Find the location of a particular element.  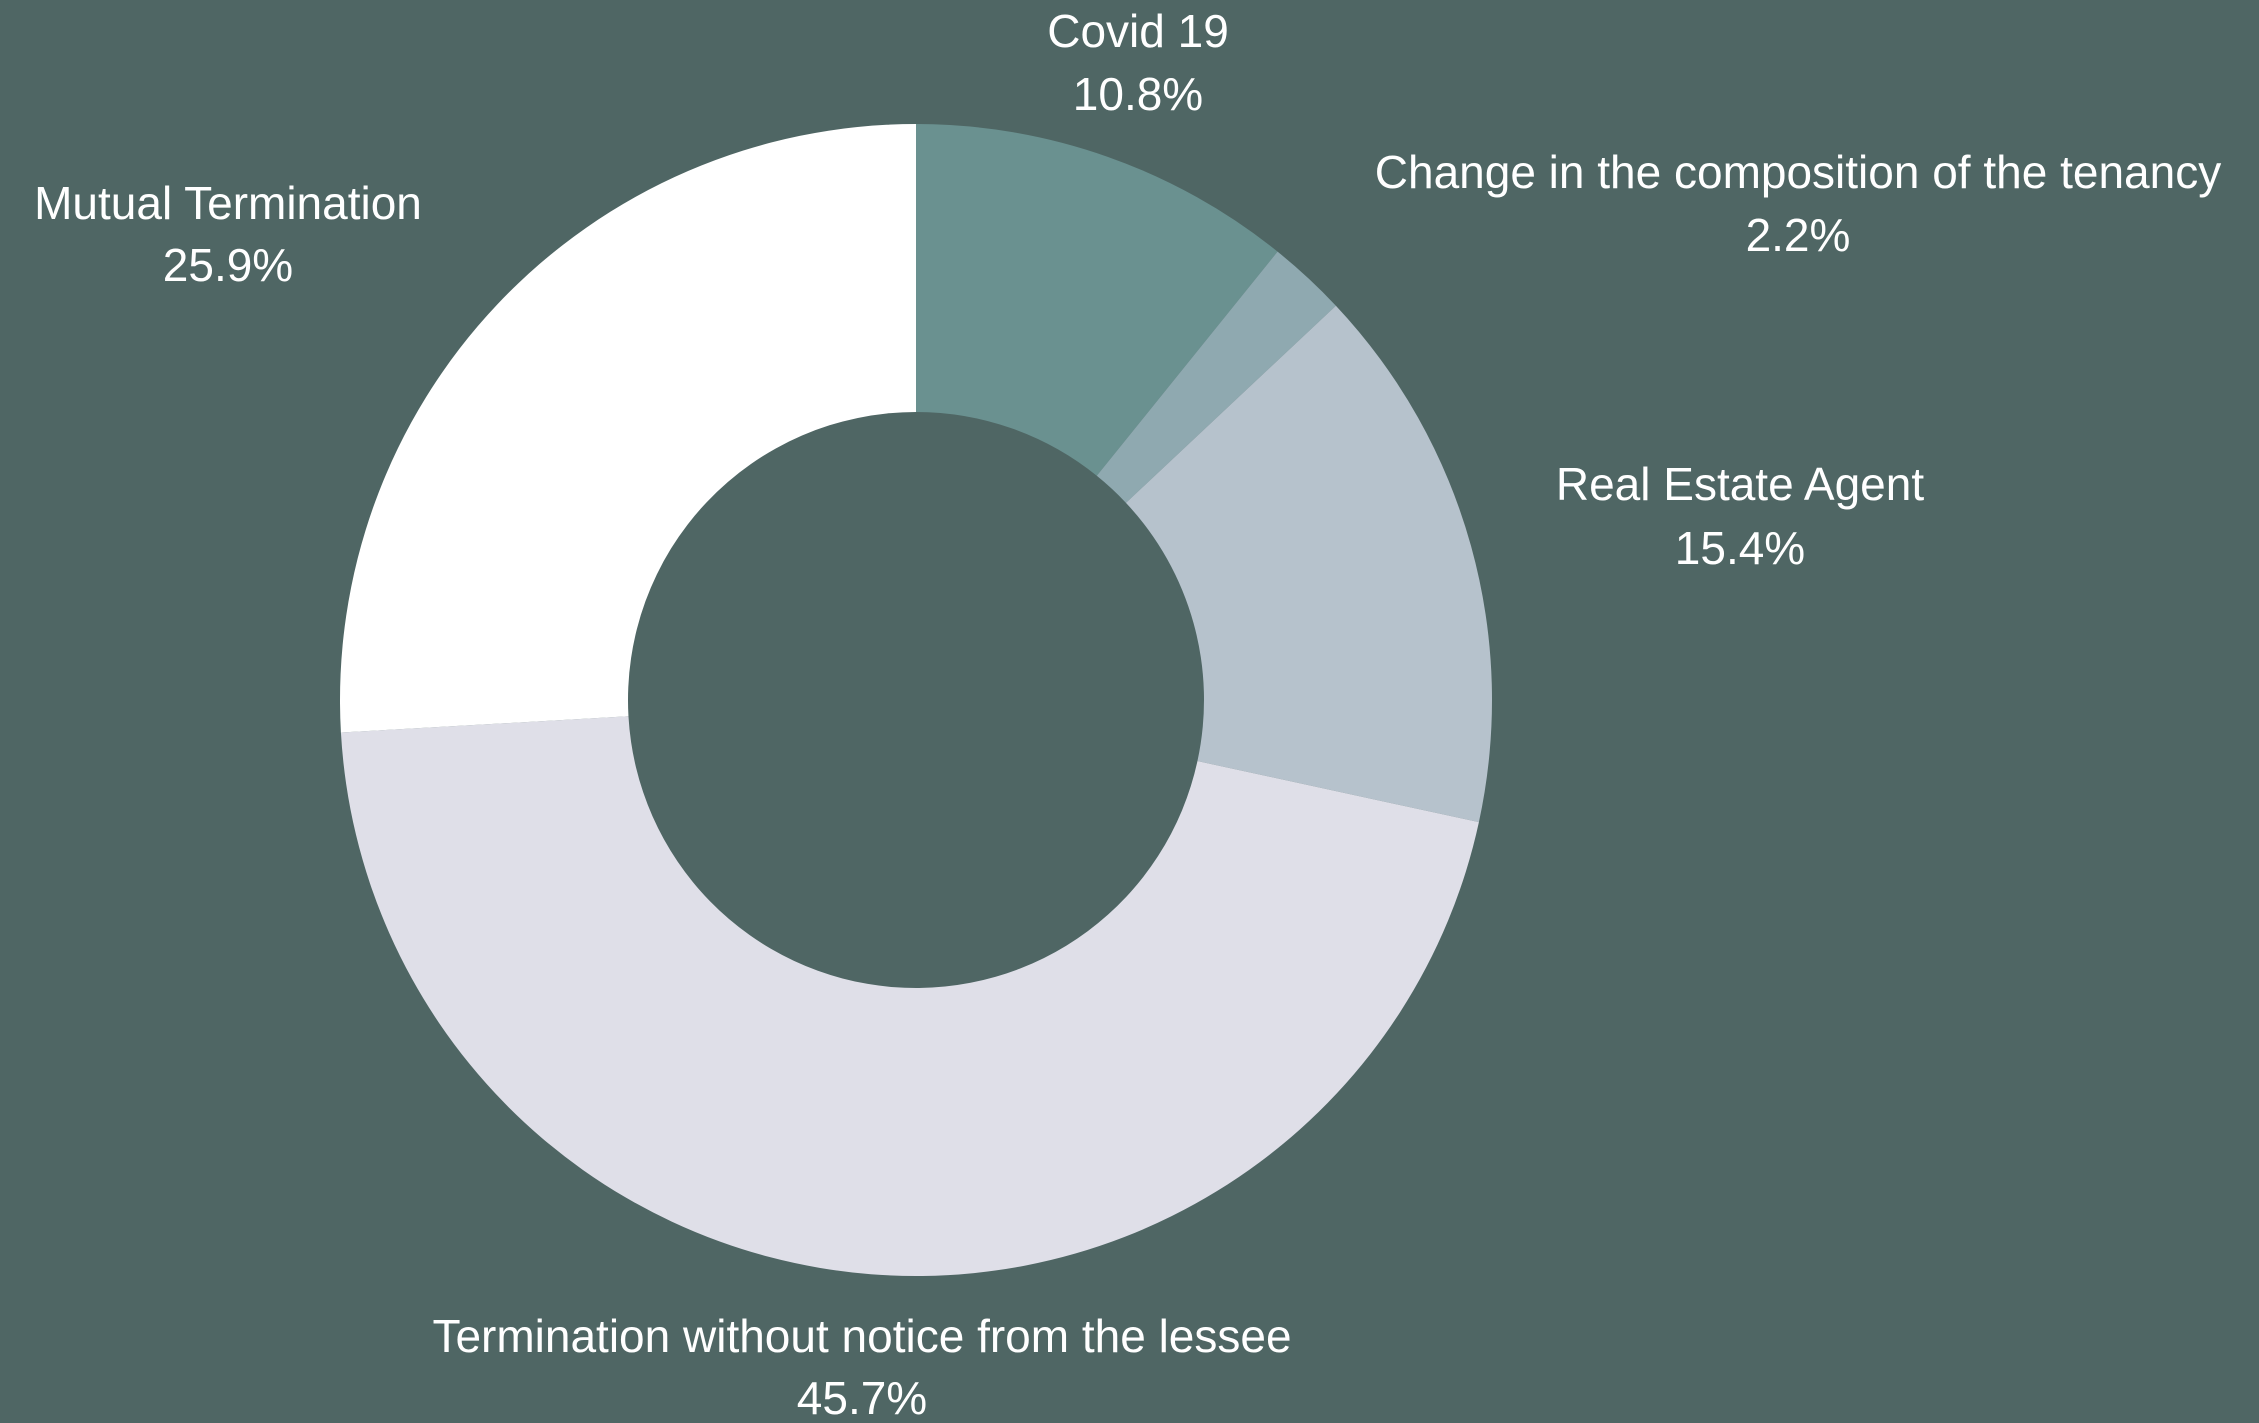

slice-label: Mutual Termination is located at coordinates (228, 203).